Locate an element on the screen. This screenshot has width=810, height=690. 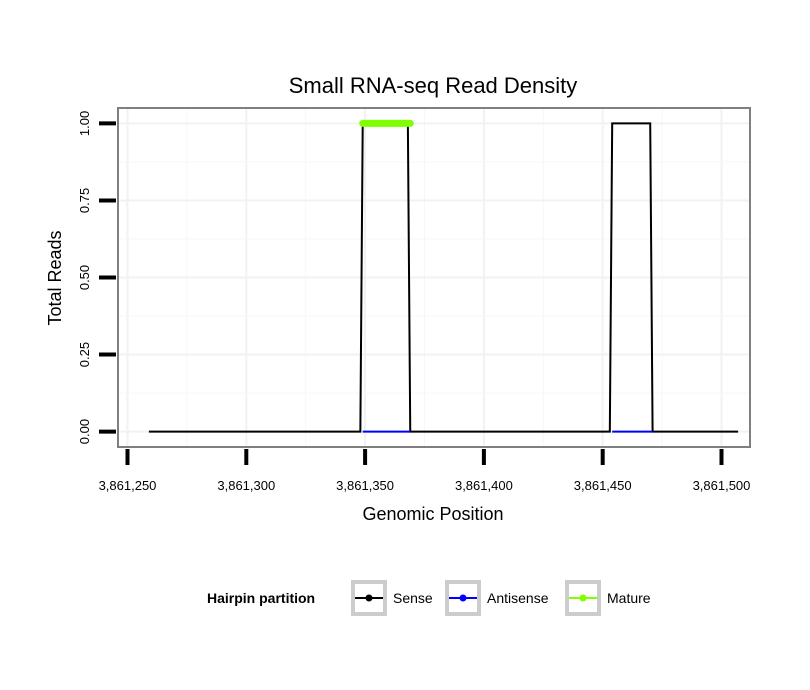
legend-title: Hairpin partition is located at coordinates (261, 598).